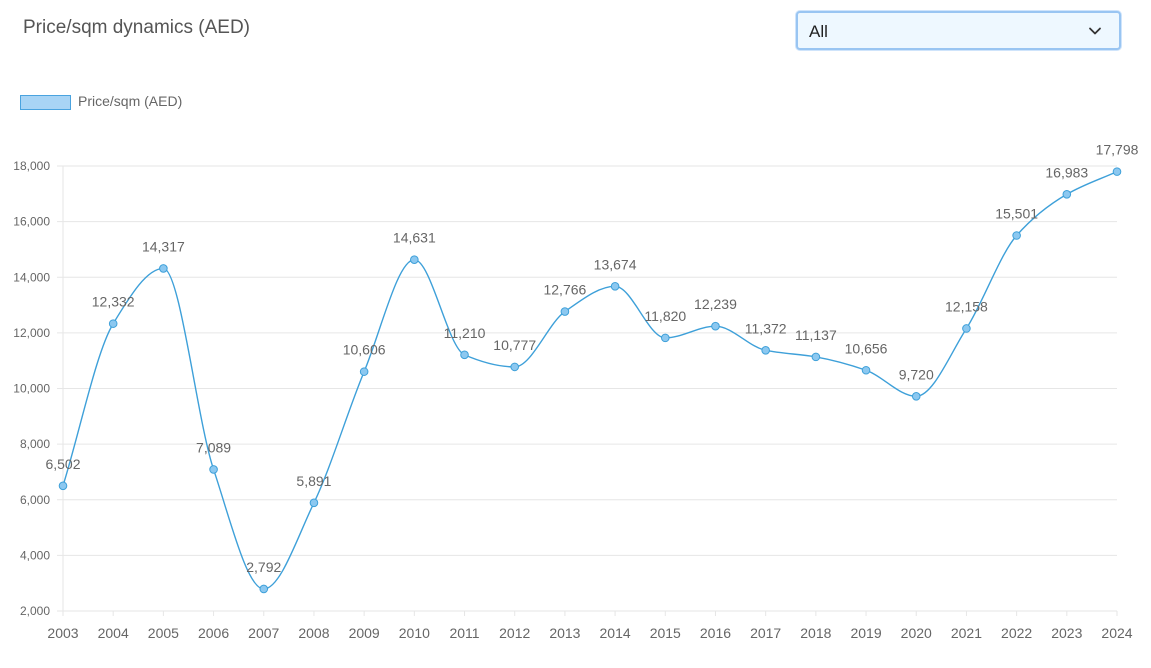 The height and width of the screenshot is (668, 1151). I want to click on chart-title: Price/sqm dynamics (AED), so click(136, 27).